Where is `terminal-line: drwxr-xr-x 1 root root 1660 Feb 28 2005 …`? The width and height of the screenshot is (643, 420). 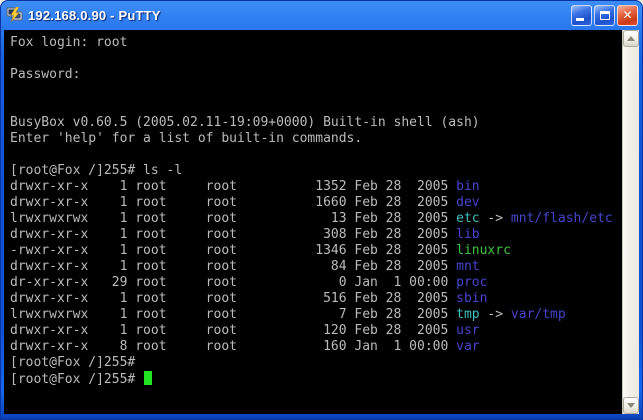
terminal-line: drwxr-xr-x 1 root root 1660 Feb 28 2005 … is located at coordinates (316, 203).